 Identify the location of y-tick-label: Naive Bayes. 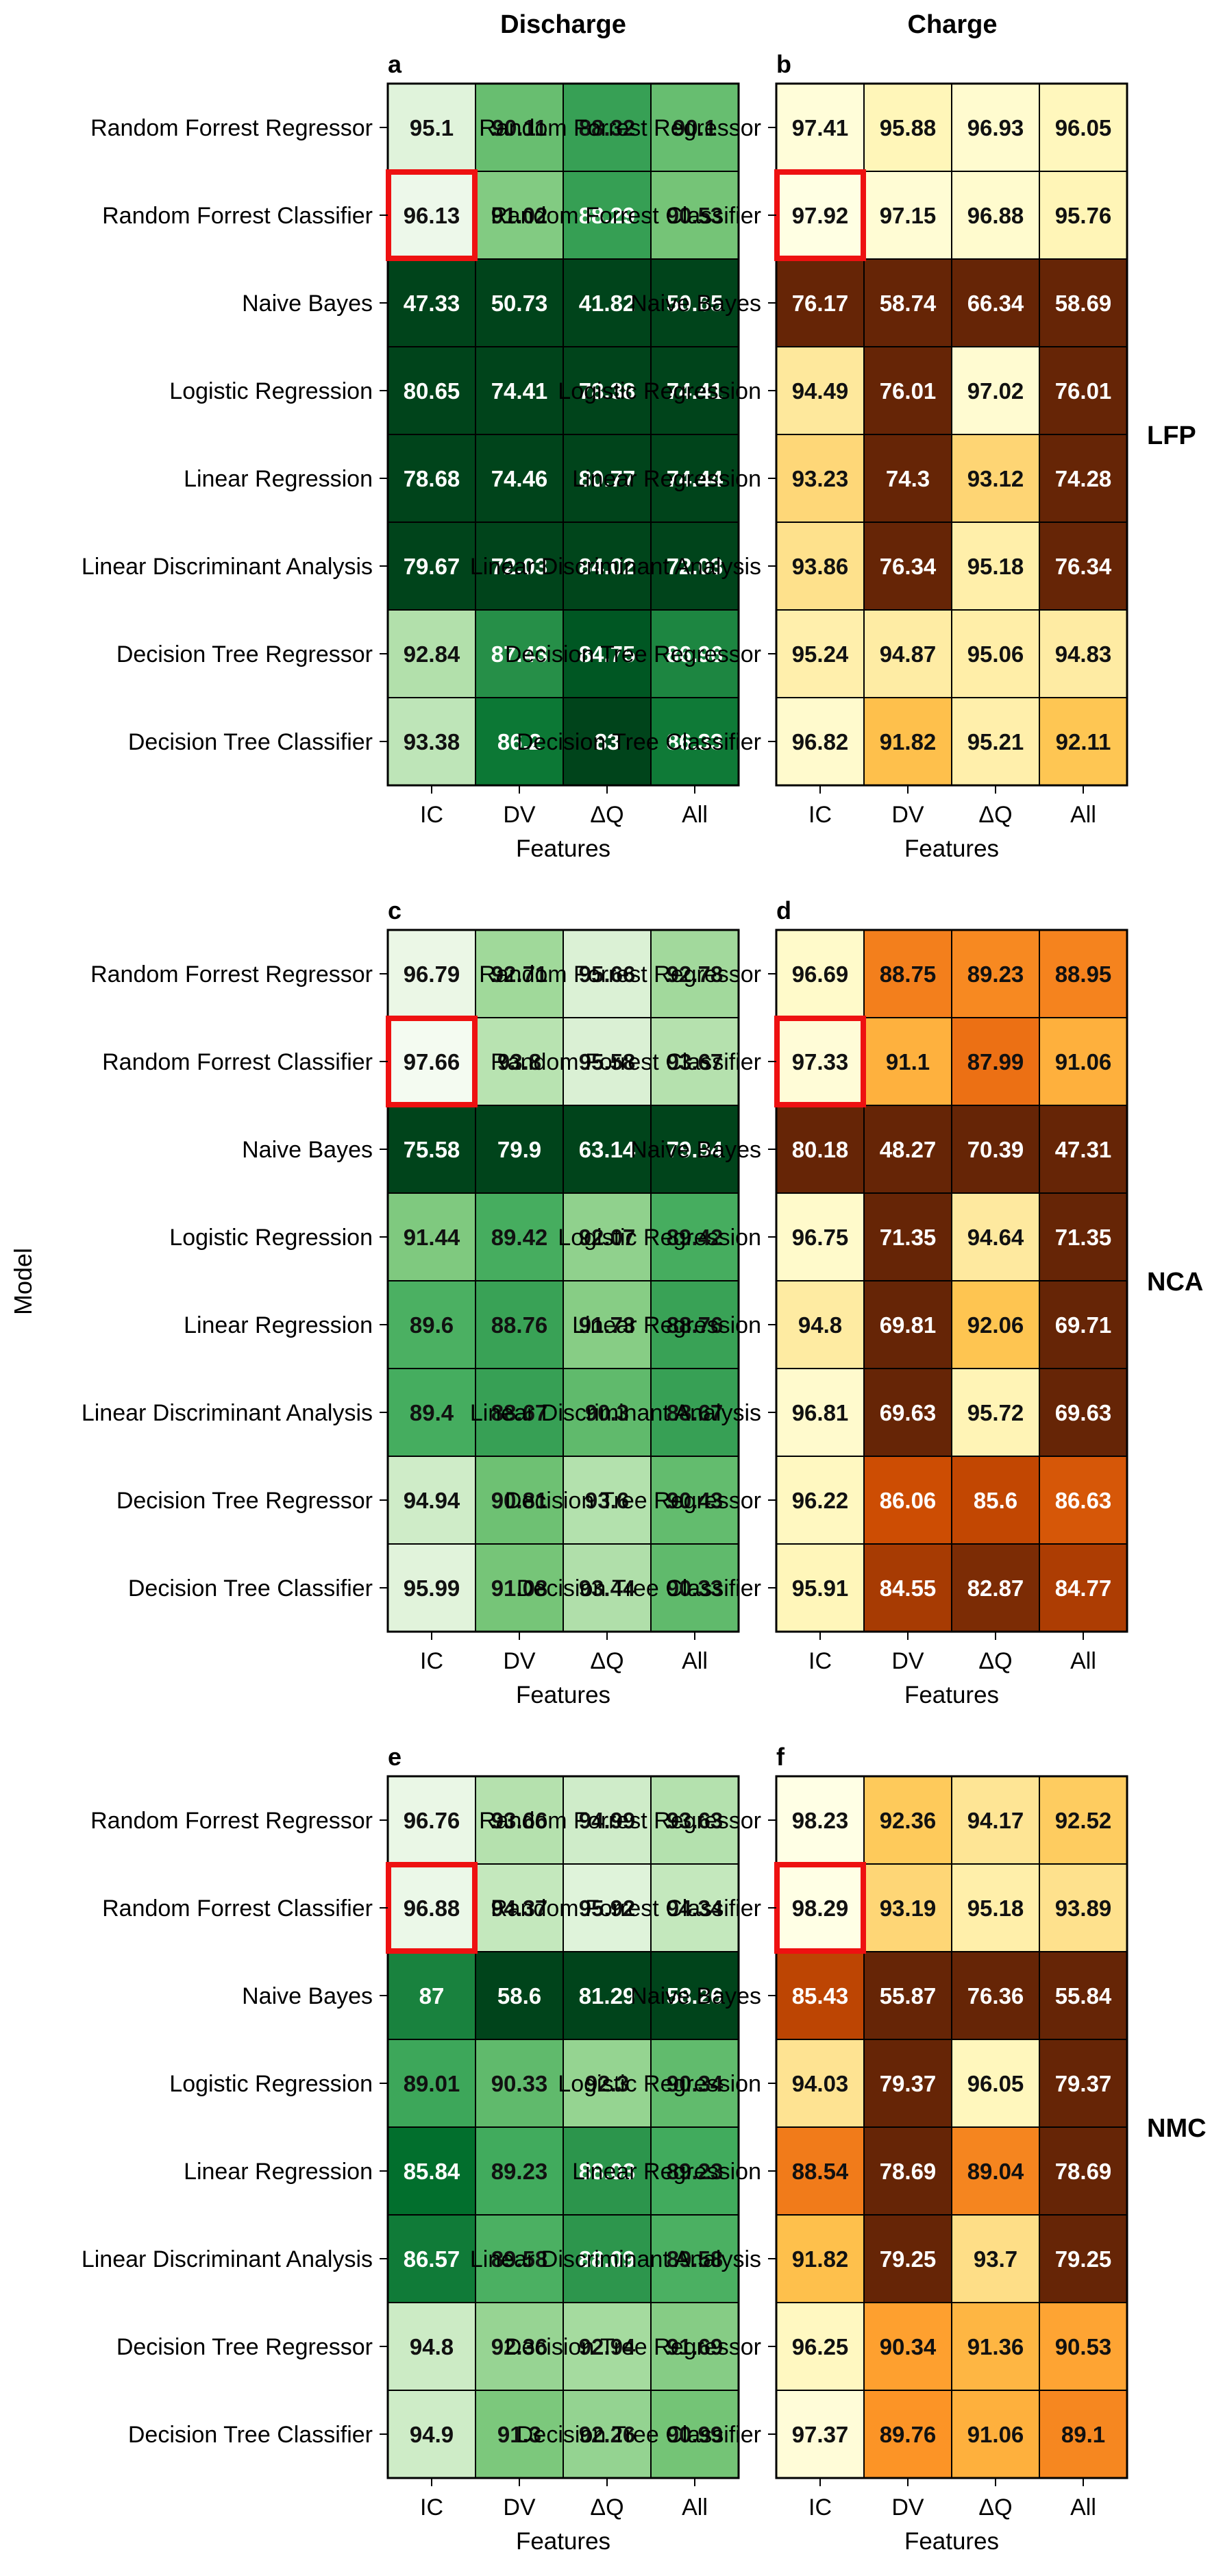
(695, 304).